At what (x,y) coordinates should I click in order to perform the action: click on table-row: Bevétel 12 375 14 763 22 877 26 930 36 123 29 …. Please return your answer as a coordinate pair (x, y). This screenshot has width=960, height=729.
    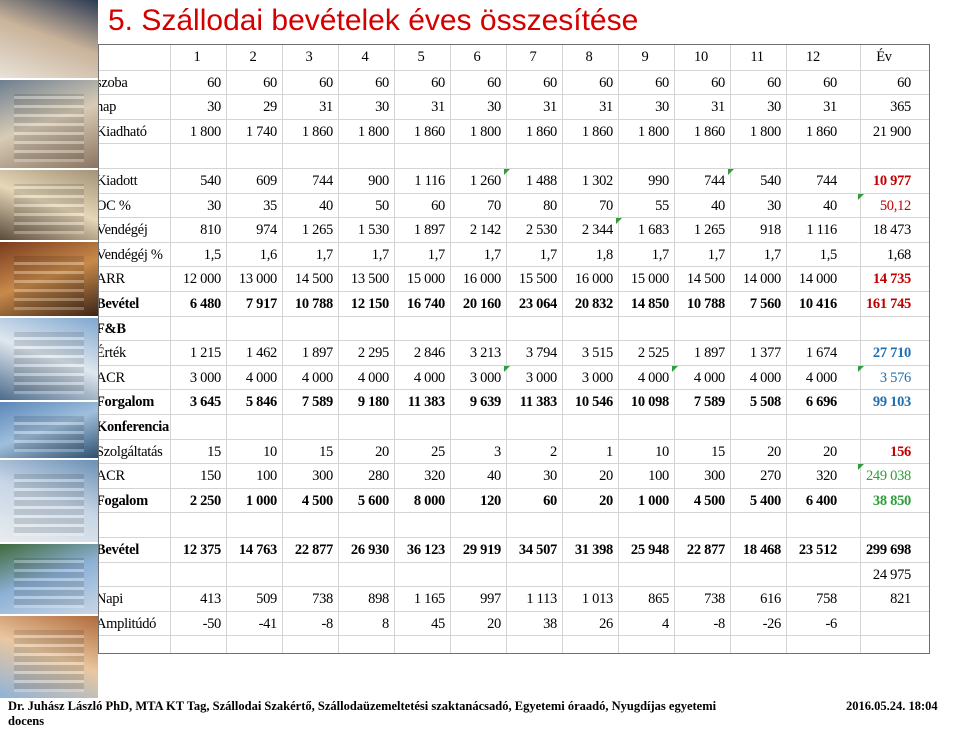
    Looking at the image, I should click on (513, 549).